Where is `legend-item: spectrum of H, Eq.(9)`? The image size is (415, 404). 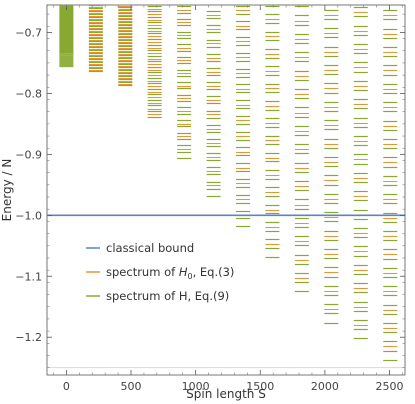 legend-item: spectrum of H, Eq.(9) is located at coordinates (157, 296).